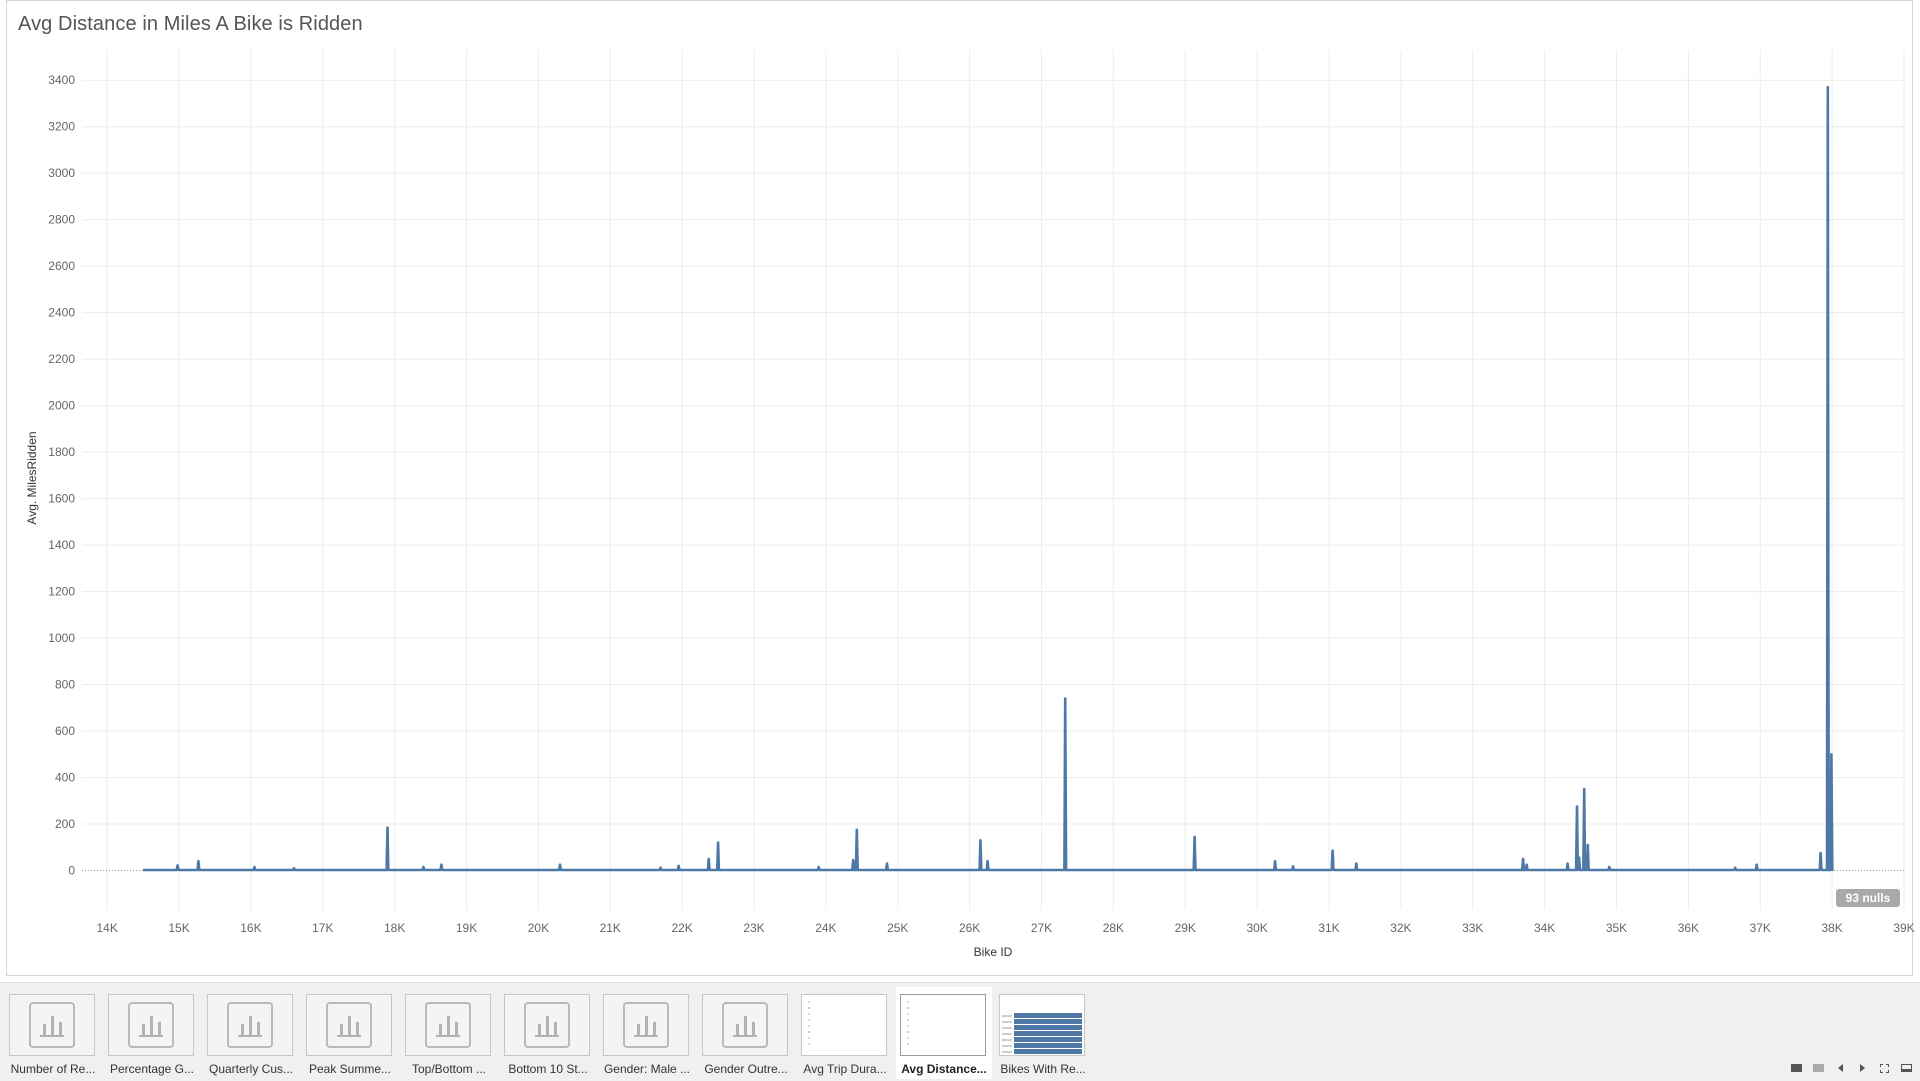 This screenshot has height=1081, width=1920. Describe the element at coordinates (65, 685) in the screenshot. I see `y-tick-label: 800` at that location.